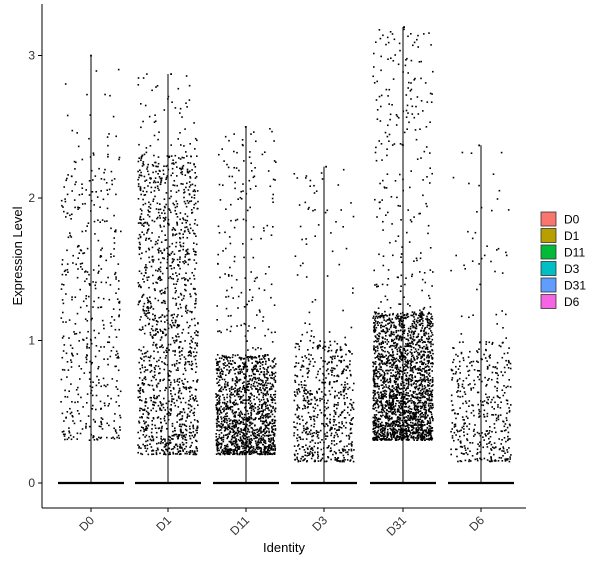  Describe the element at coordinates (326, 166) in the screenshot. I see `max-point-D3` at that location.